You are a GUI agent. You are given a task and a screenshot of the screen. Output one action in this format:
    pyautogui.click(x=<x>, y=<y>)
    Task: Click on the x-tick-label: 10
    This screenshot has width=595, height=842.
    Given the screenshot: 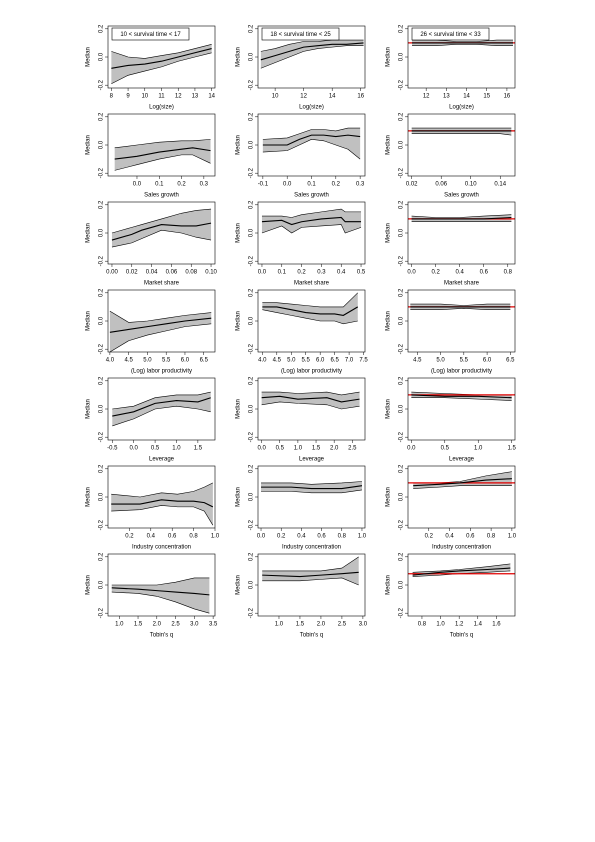 What is the action you would take?
    pyautogui.click(x=144, y=97)
    